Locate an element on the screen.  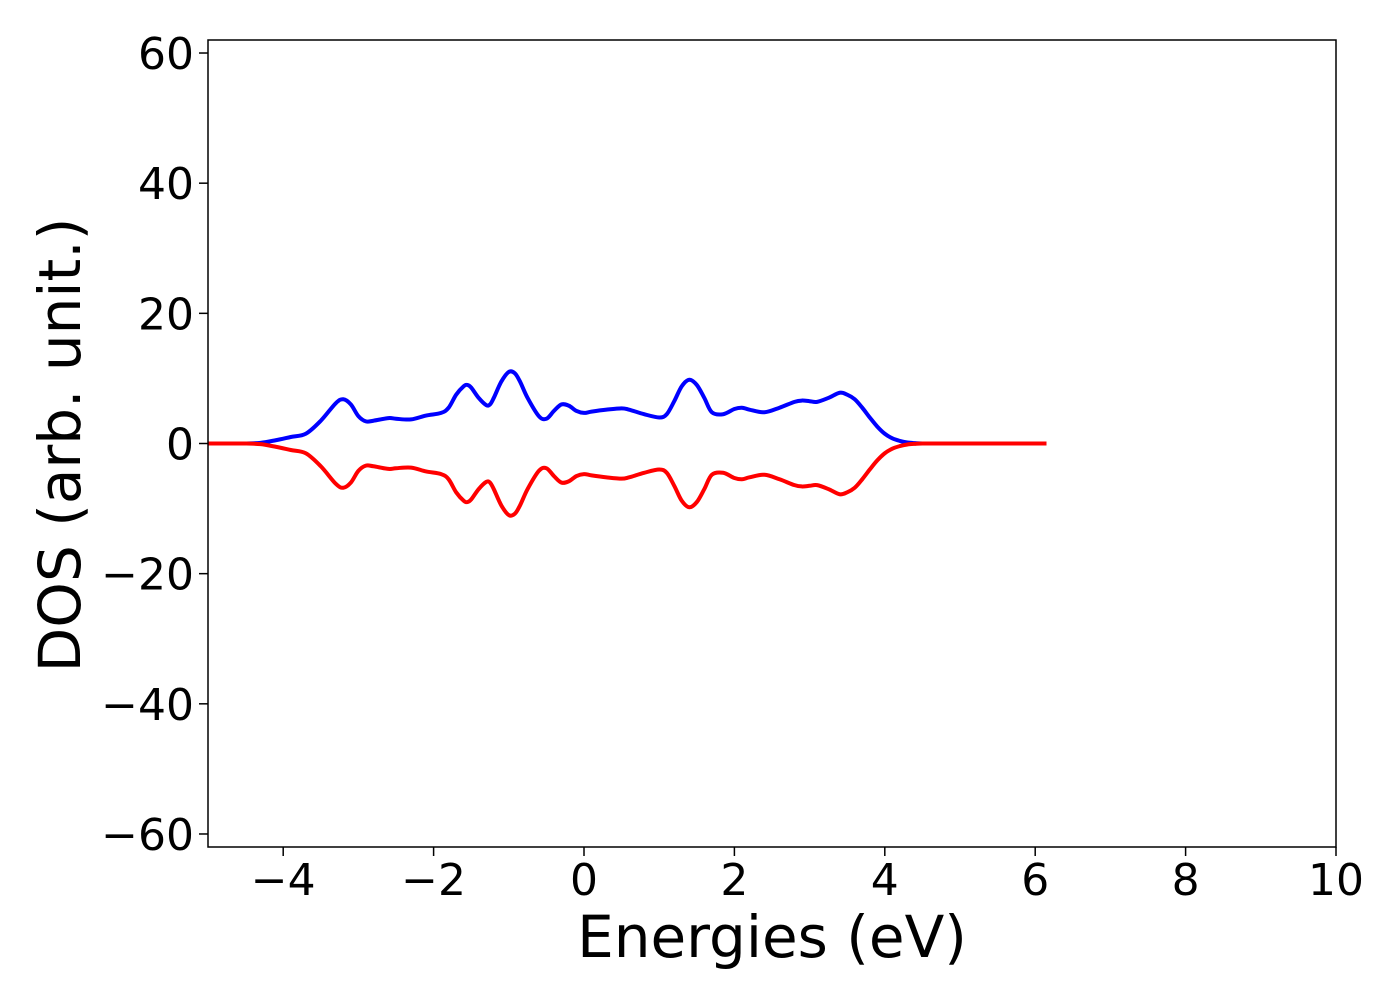
x-axis-ticks: −4 −2 0 2 4 6 8 10 is located at coordinates (807, 876).